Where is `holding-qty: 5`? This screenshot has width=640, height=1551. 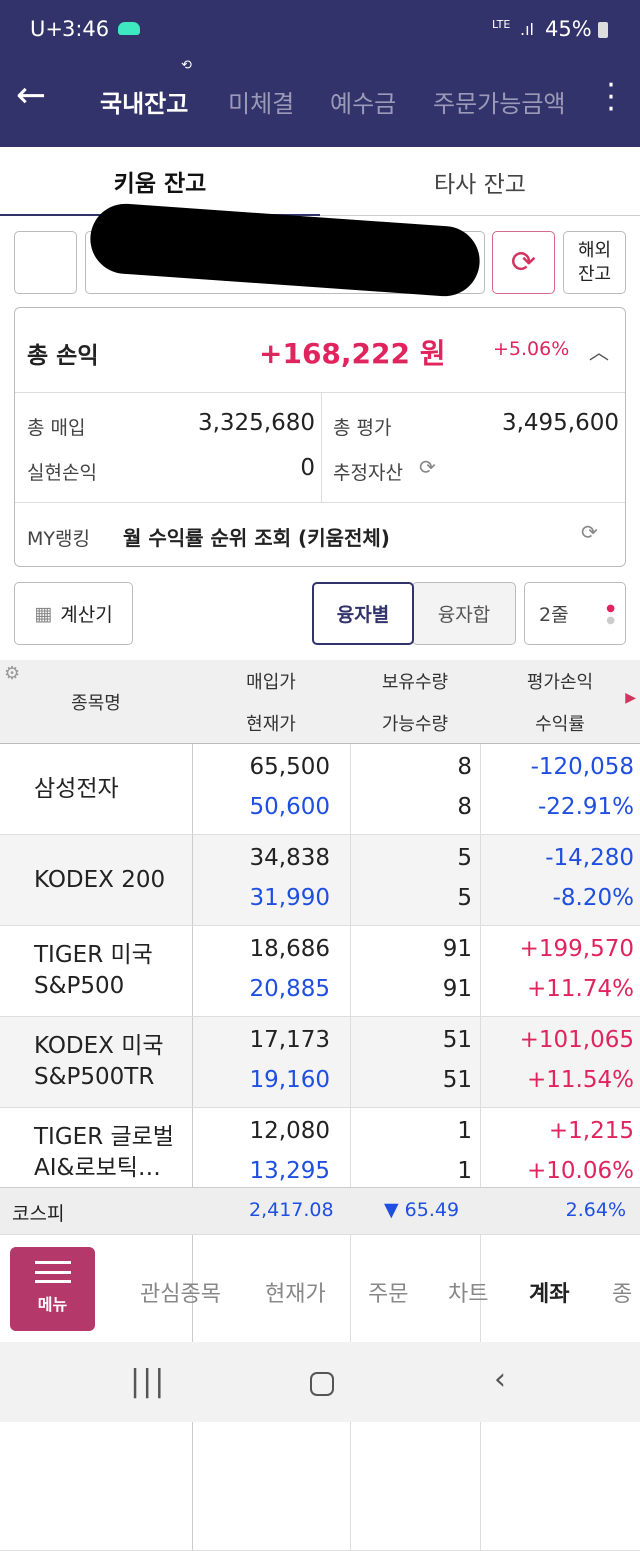 holding-qty: 5 is located at coordinates (464, 858).